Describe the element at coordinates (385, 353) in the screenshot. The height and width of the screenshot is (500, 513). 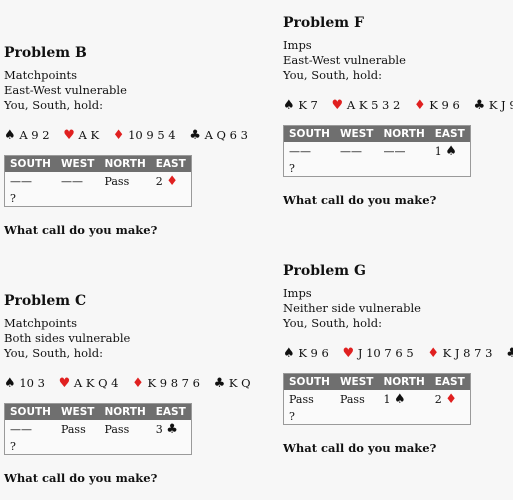
I see `hearts-holding: J 10 7 6 5` at that location.